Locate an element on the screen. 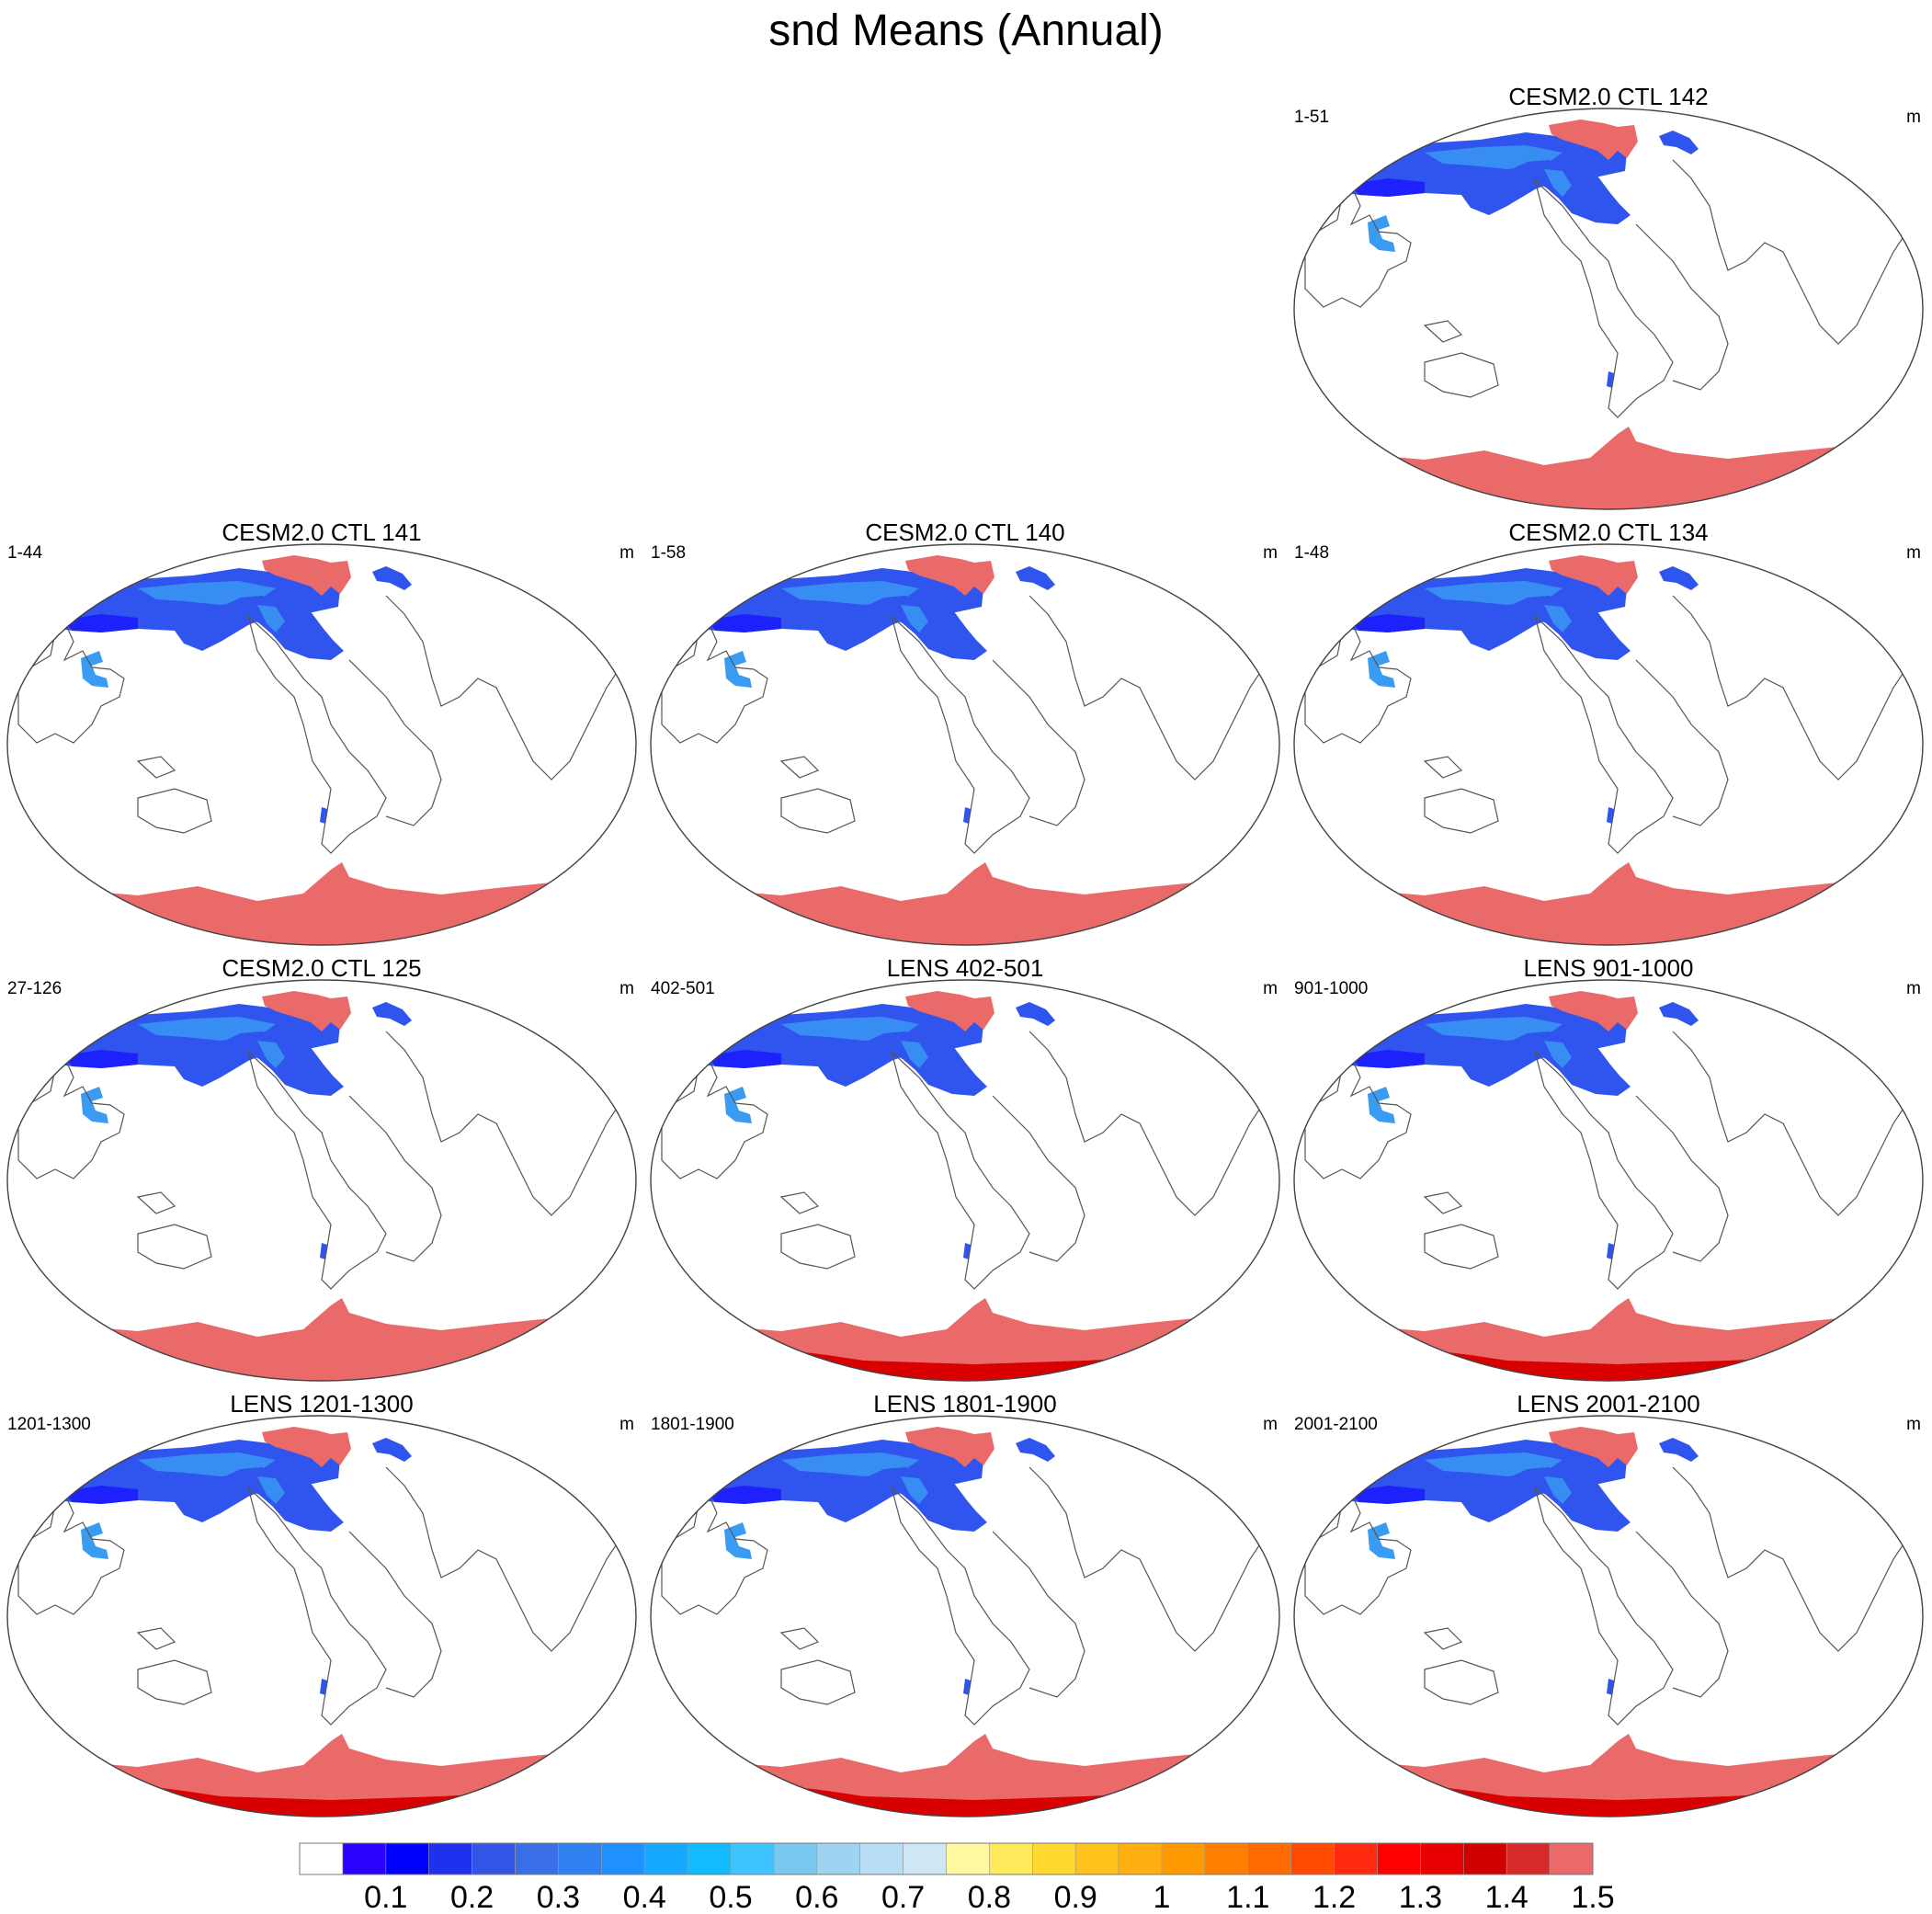  panel-years-label: 1801-1900 is located at coordinates (692, 1424).